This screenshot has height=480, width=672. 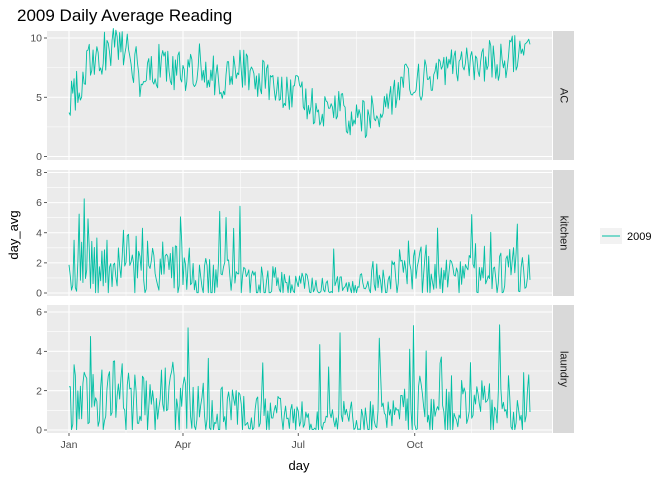 I want to click on facet-strip-label: laundry, so click(x=564, y=369).